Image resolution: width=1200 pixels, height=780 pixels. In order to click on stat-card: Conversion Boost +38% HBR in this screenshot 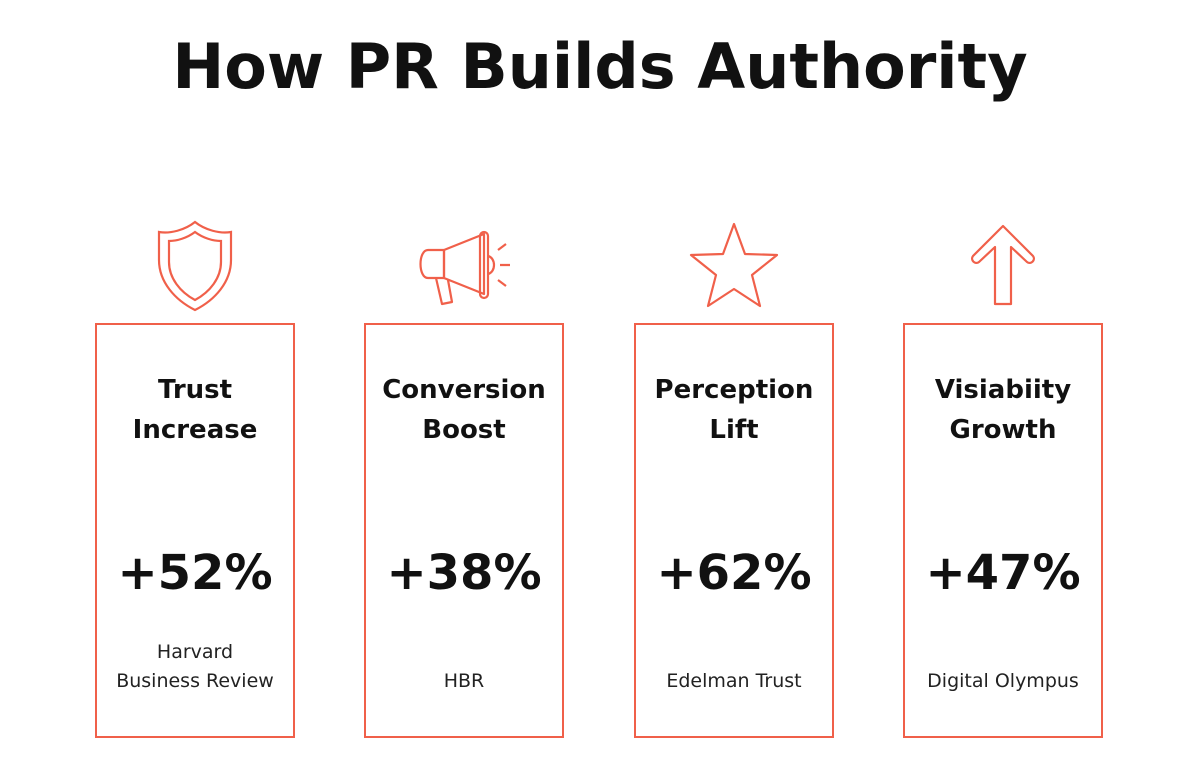, I will do `click(464, 530)`.